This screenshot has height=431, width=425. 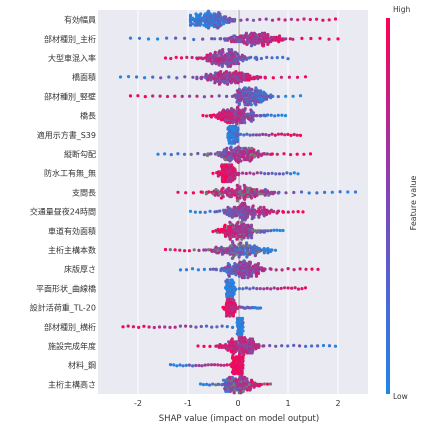 What do you see at coordinates (400, 396) in the screenshot?
I see `colorbar-low-label: Low` at bounding box center [400, 396].